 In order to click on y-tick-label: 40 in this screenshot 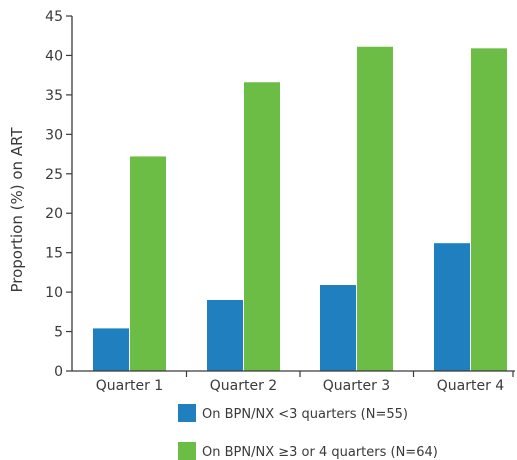, I will do `click(54, 56)`.